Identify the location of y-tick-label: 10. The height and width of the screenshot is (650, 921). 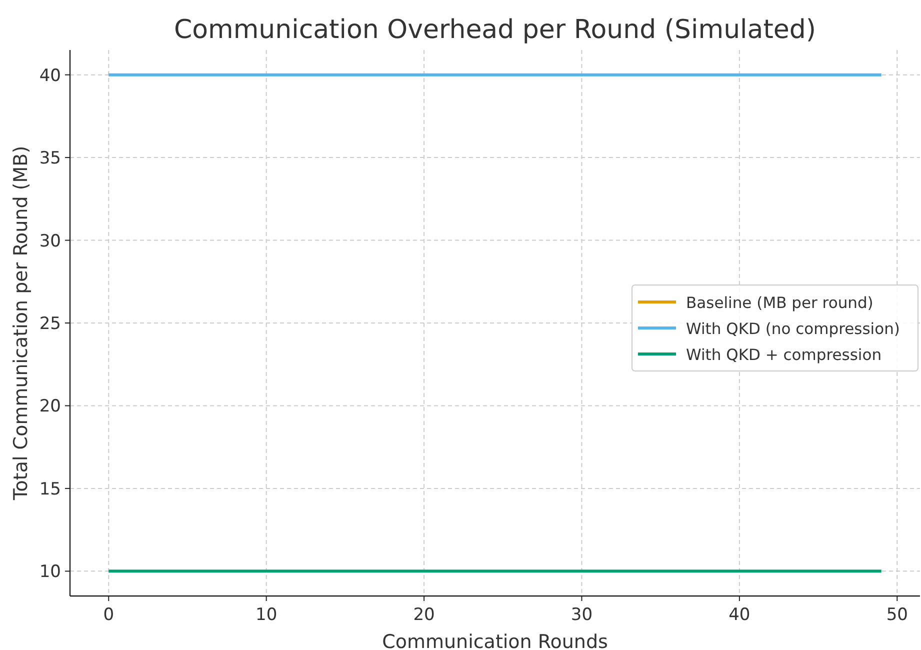
(50, 572).